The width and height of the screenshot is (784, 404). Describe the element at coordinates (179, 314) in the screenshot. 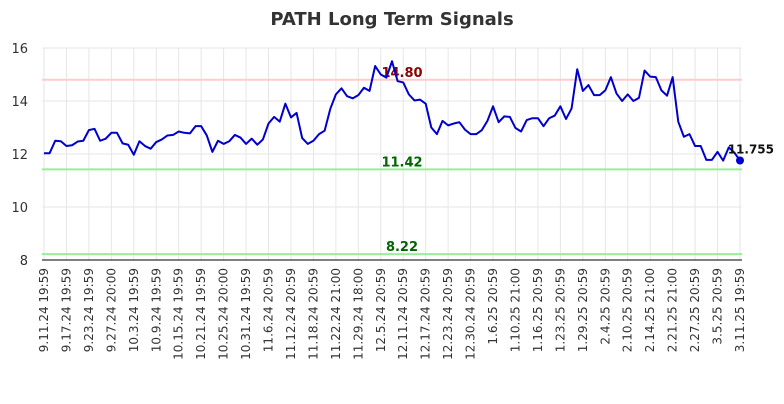

I see `x-tick-label: 10.15.24 19:59` at that location.